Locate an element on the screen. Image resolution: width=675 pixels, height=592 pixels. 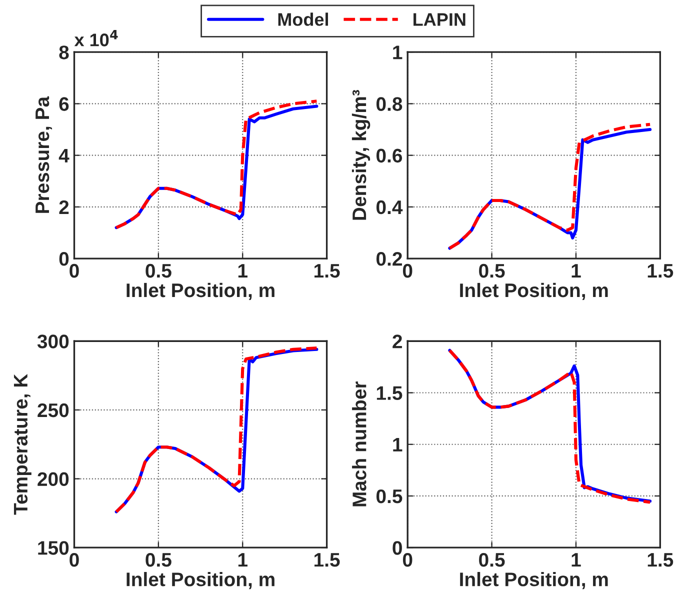
legend-label: Model is located at coordinates (303, 19).